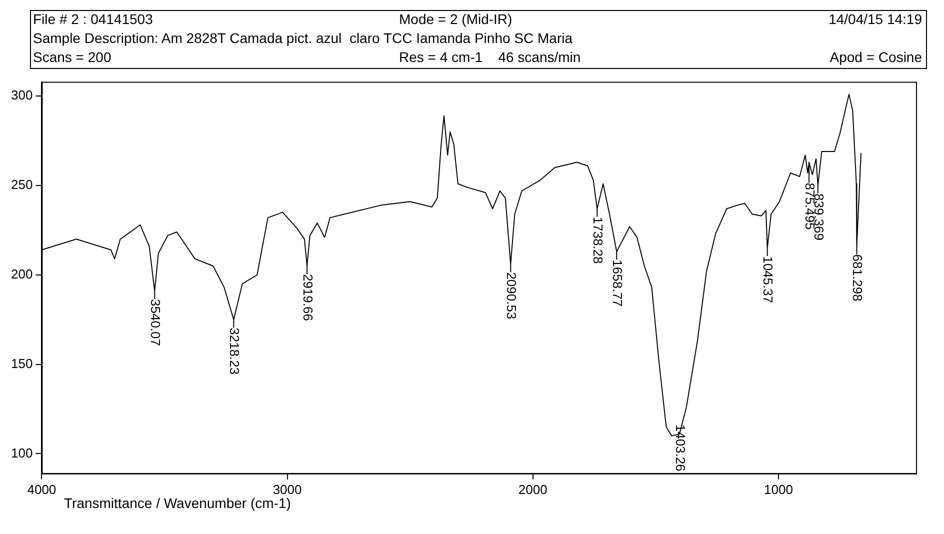 The image size is (944, 534). I want to click on annotation: 2919.66, so click(308, 297).